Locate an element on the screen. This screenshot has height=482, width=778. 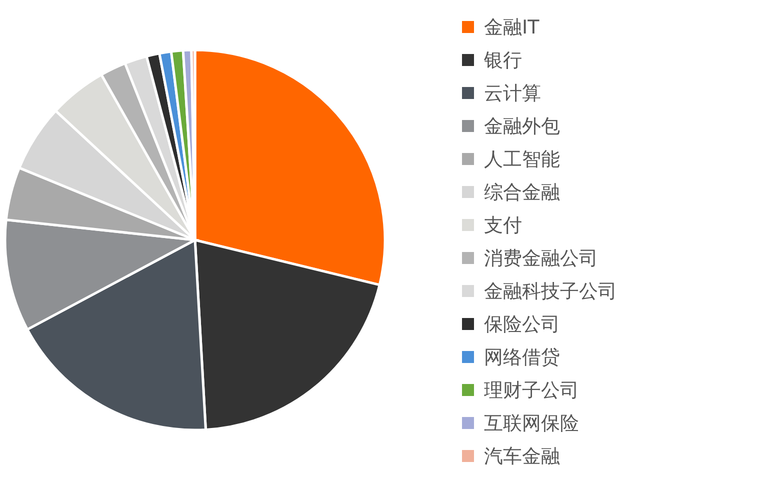
legend-label: 金融科技子公司 is located at coordinates (550, 291).